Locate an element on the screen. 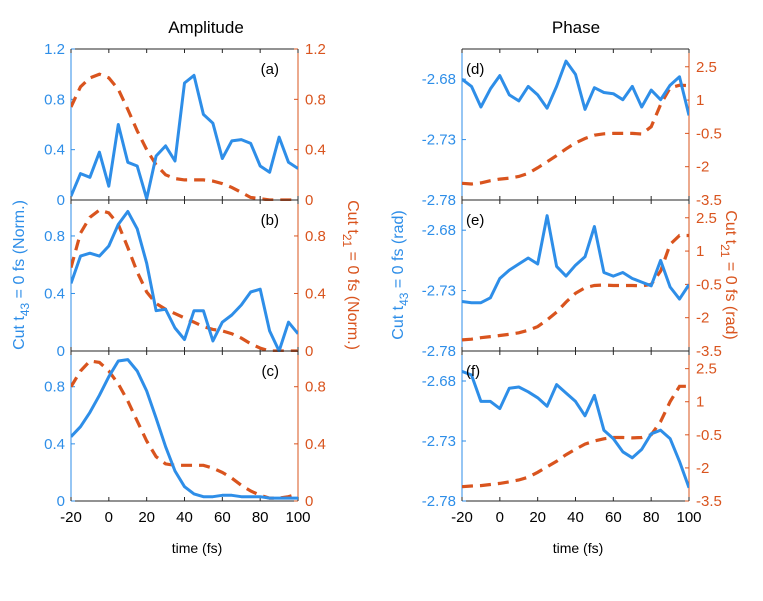  panel-a: 0 0.4 0.8 1.2 0 0.4 0.8 1.2 (a) is located at coordinates (185, 125).